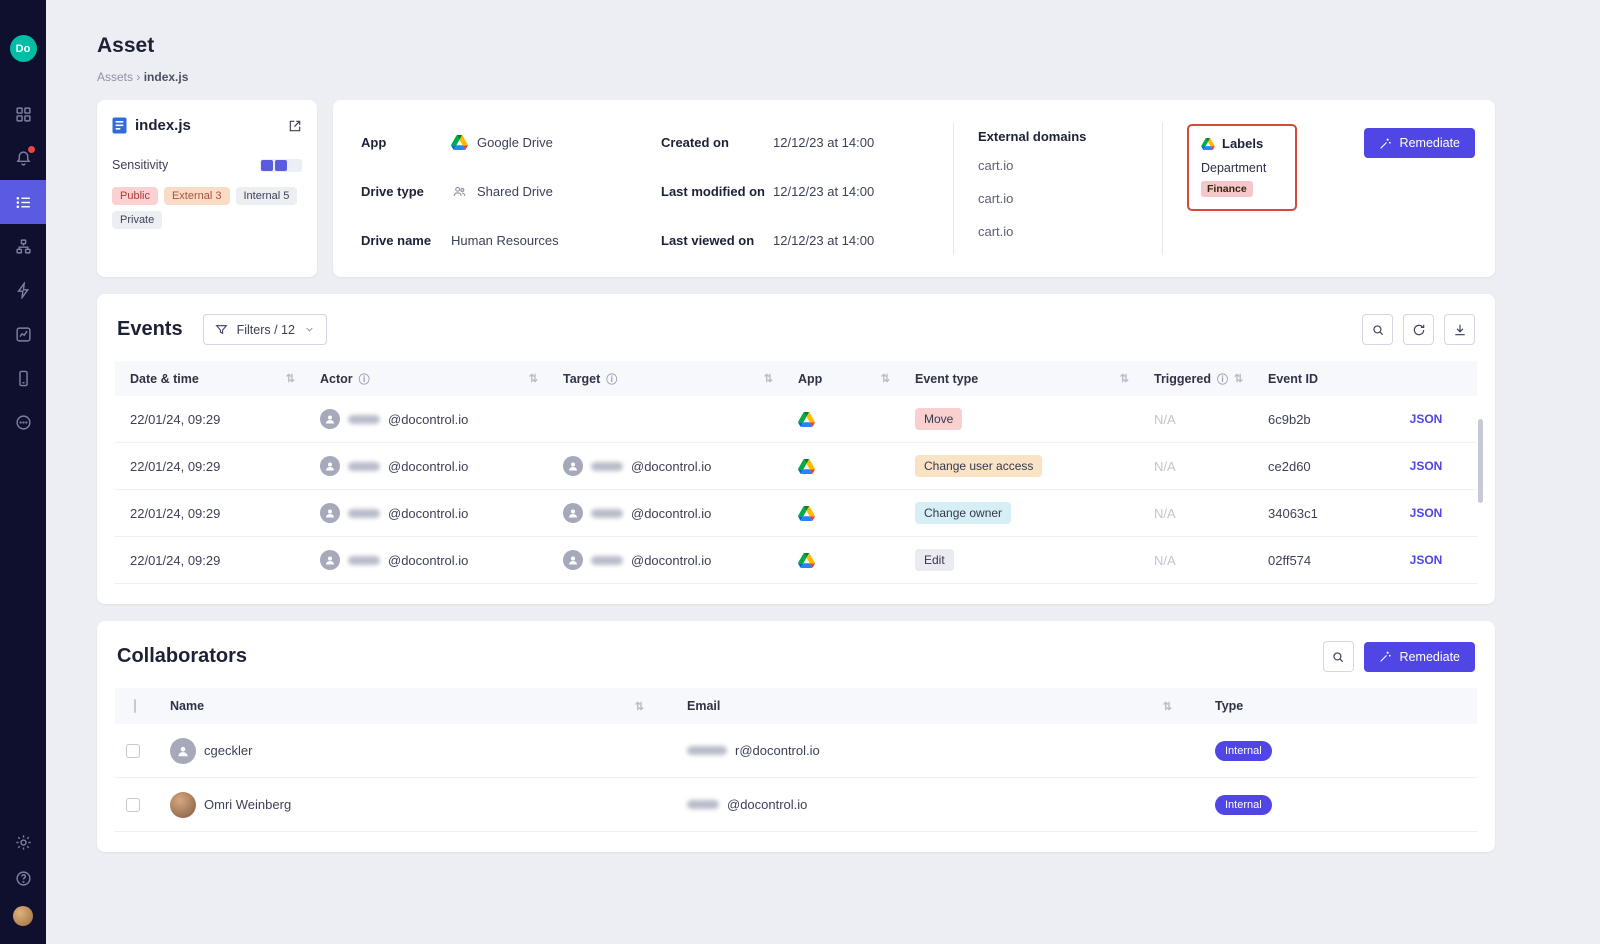  I want to click on event-date: 22/01/24, 09:29, so click(175, 513).